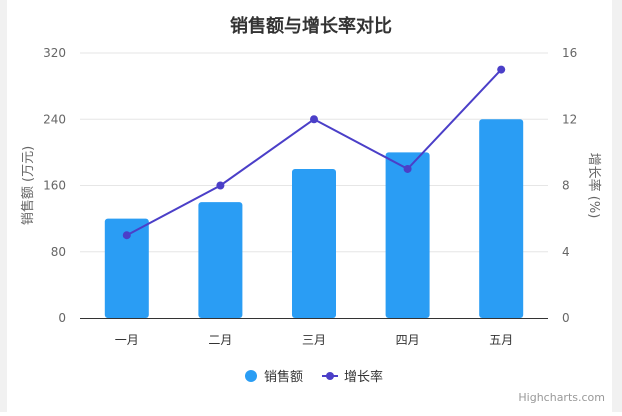 The width and height of the screenshot is (622, 416). I want to click on right-axis-ticks: 0 4 8 12 16, so click(569, 185).